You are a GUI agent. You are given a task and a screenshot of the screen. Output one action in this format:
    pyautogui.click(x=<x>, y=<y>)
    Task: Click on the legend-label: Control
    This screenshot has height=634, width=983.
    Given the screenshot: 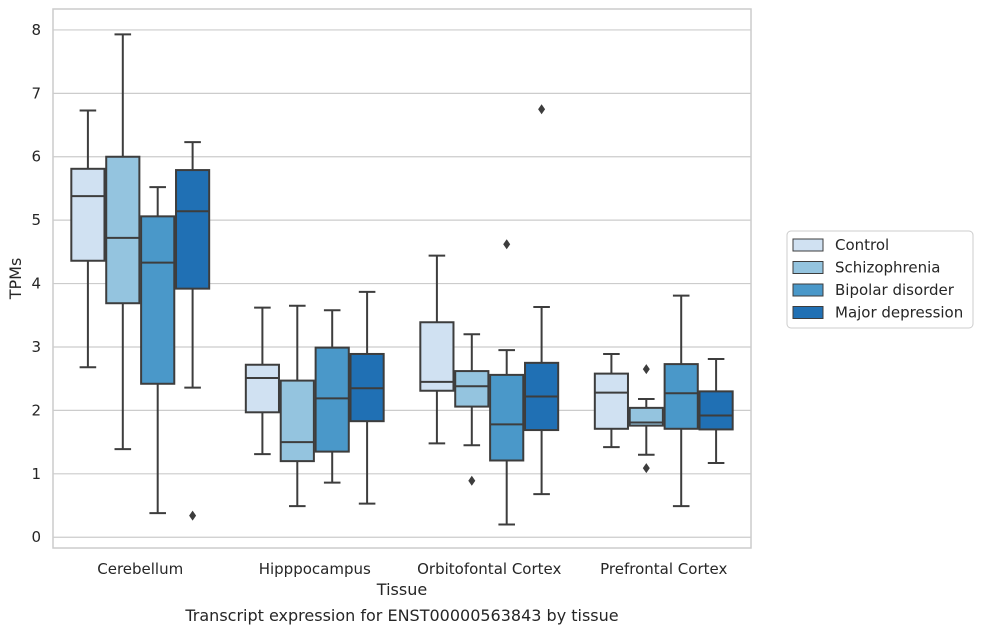 What is the action you would take?
    pyautogui.click(x=862, y=245)
    